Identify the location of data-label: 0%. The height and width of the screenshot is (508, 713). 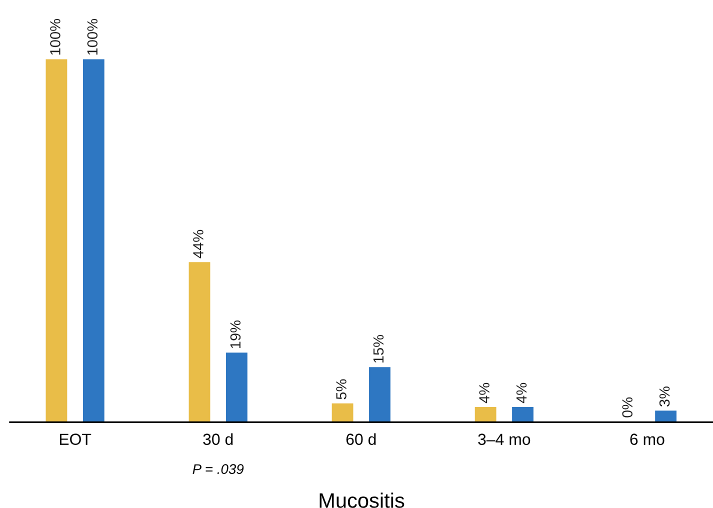
(627, 407).